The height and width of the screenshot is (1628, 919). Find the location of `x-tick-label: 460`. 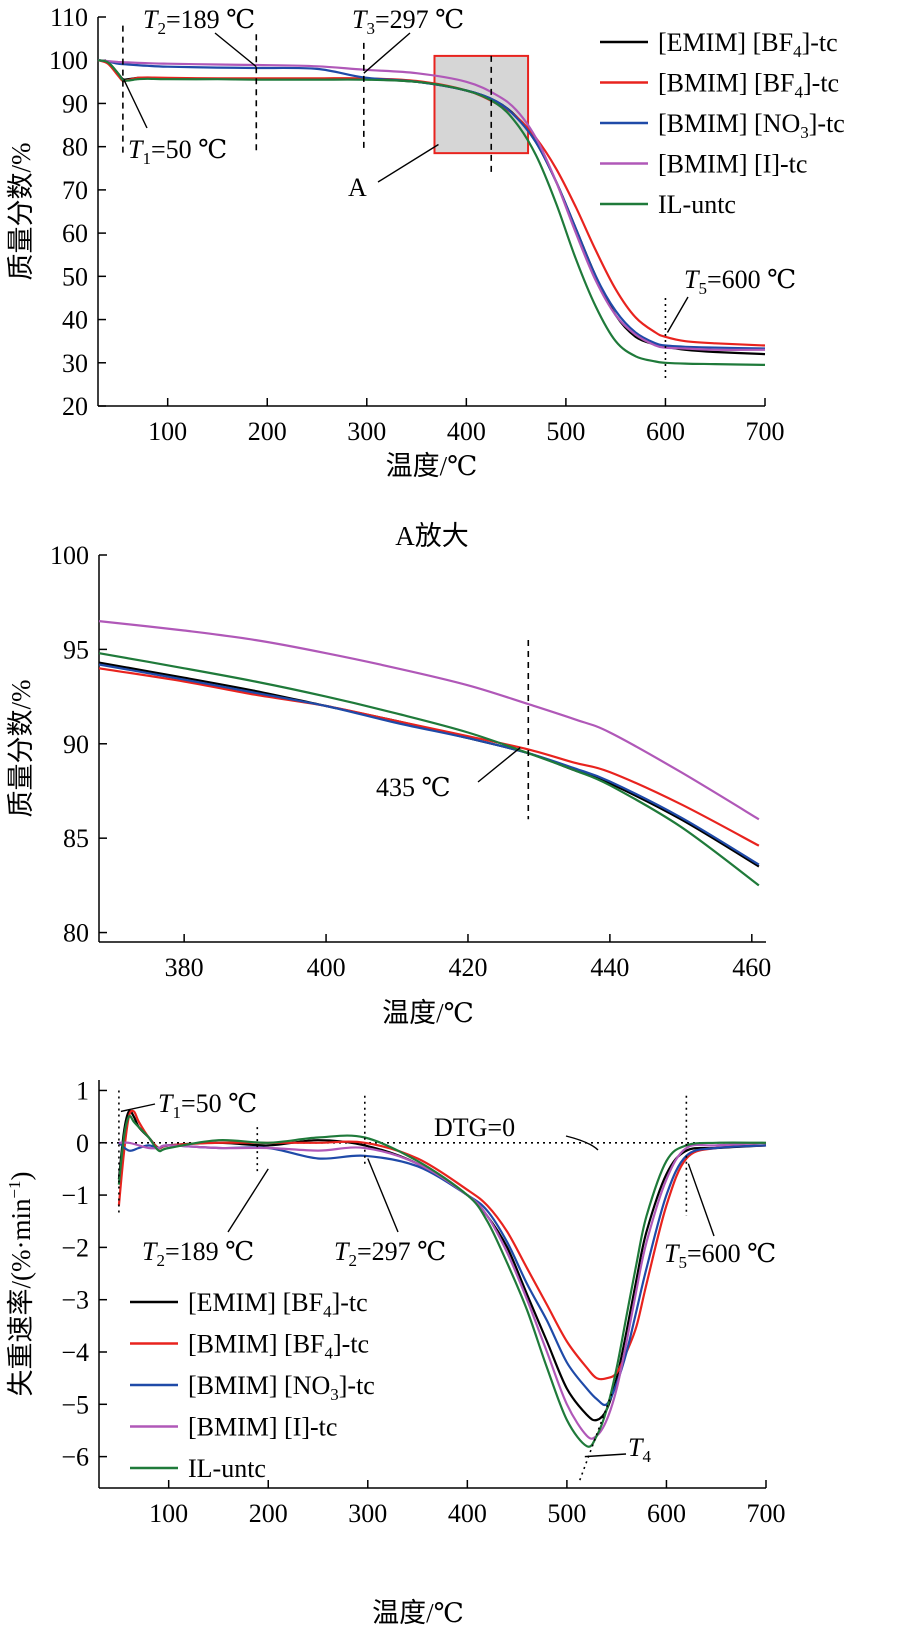

x-tick-label: 460 is located at coordinates (751, 967).